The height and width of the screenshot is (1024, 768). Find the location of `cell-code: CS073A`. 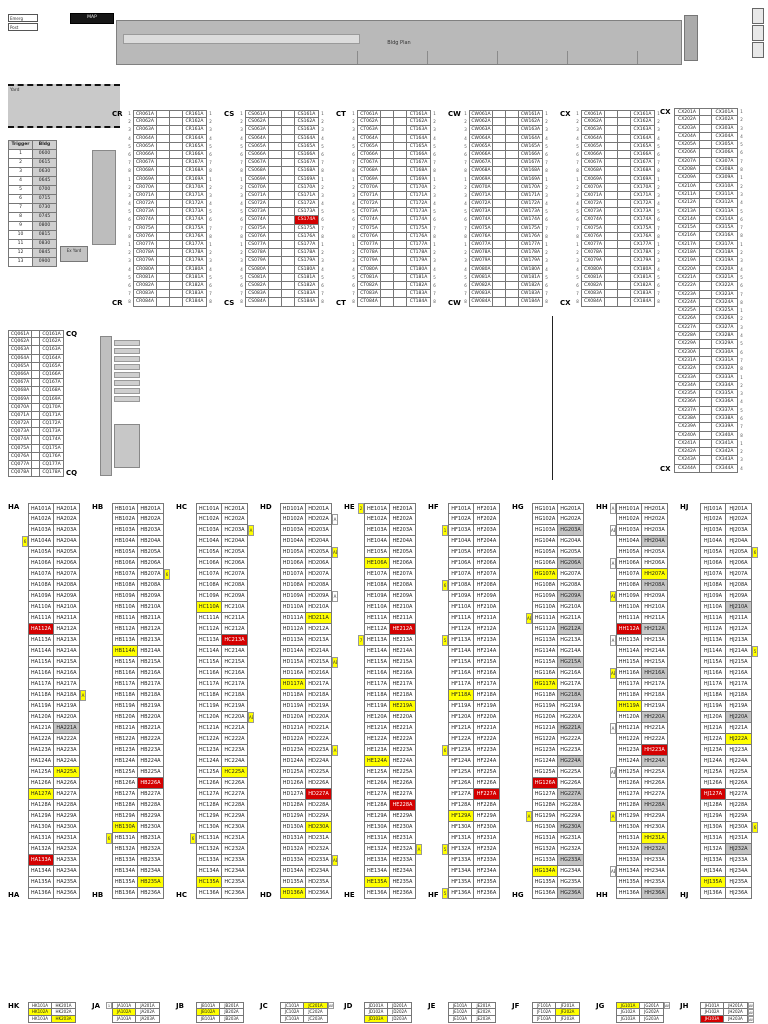

cell-code: CS073A is located at coordinates (257, 212).